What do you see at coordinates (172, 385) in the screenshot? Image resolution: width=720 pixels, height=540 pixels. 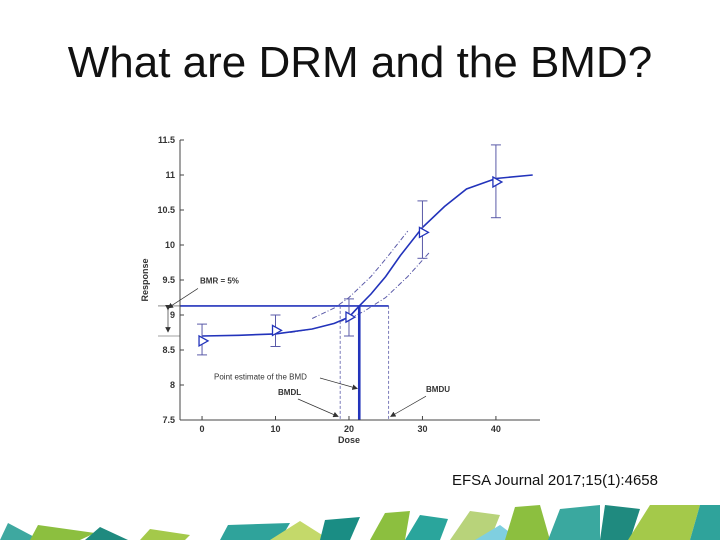 I see `y-tick-label: 8` at bounding box center [172, 385].